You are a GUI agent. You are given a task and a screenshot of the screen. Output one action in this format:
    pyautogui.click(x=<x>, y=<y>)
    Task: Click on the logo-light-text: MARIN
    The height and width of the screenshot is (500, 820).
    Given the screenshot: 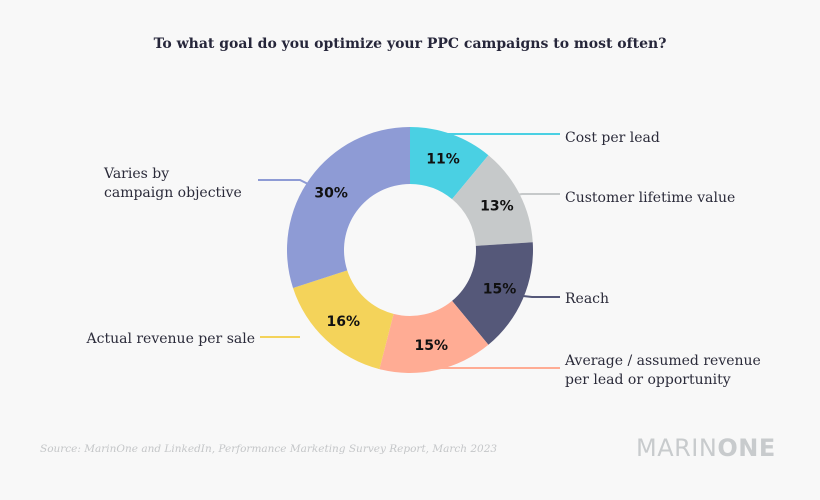 What is the action you would take?
    pyautogui.click(x=677, y=448)
    